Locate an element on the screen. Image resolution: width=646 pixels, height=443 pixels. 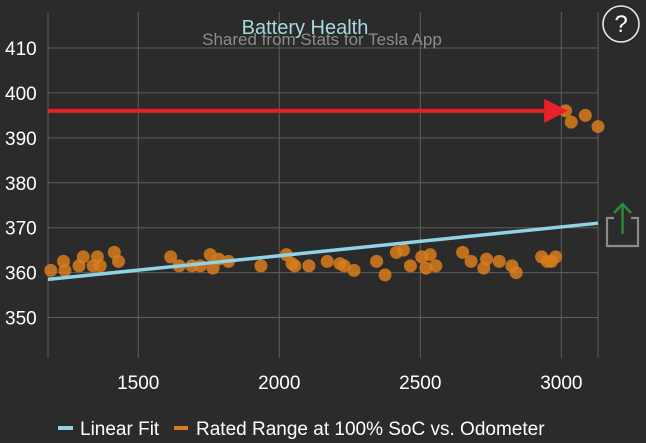
y-tick-label-410: 410 is located at coordinates (21, 49).